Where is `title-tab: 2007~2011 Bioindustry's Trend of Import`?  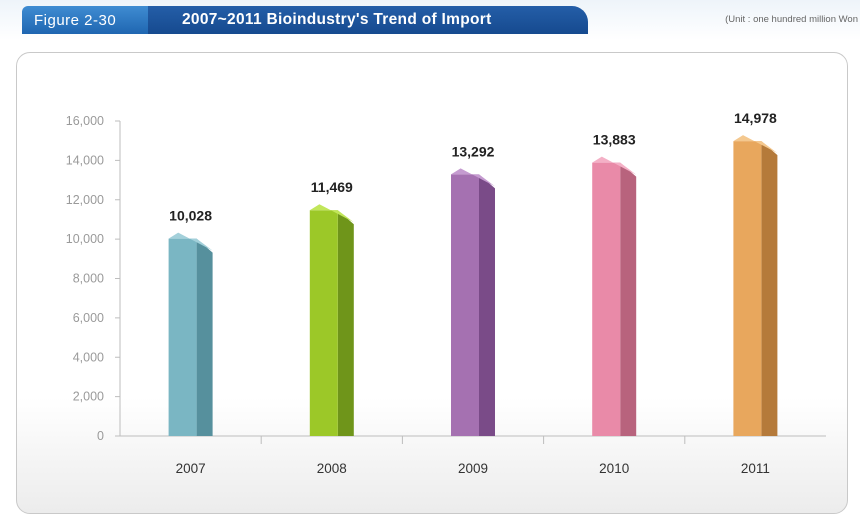
title-tab: 2007~2011 Bioindustry's Trend of Import is located at coordinates (368, 20).